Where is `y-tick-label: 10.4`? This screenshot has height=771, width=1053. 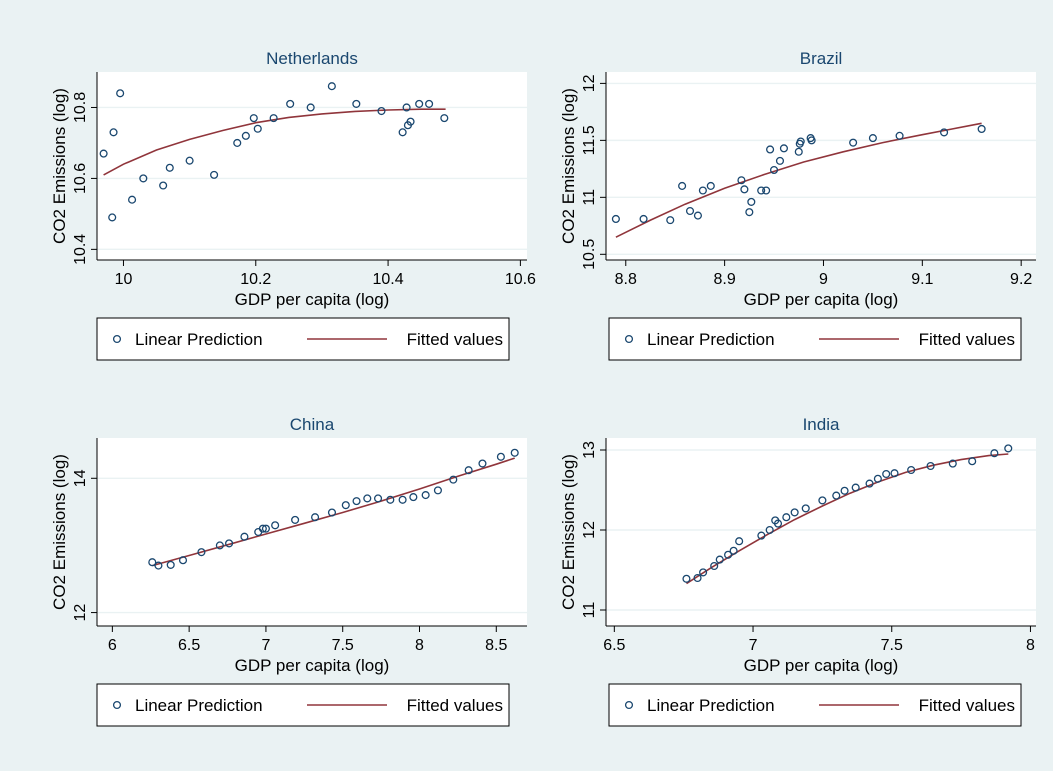 y-tick-label: 10.4 is located at coordinates (80, 249).